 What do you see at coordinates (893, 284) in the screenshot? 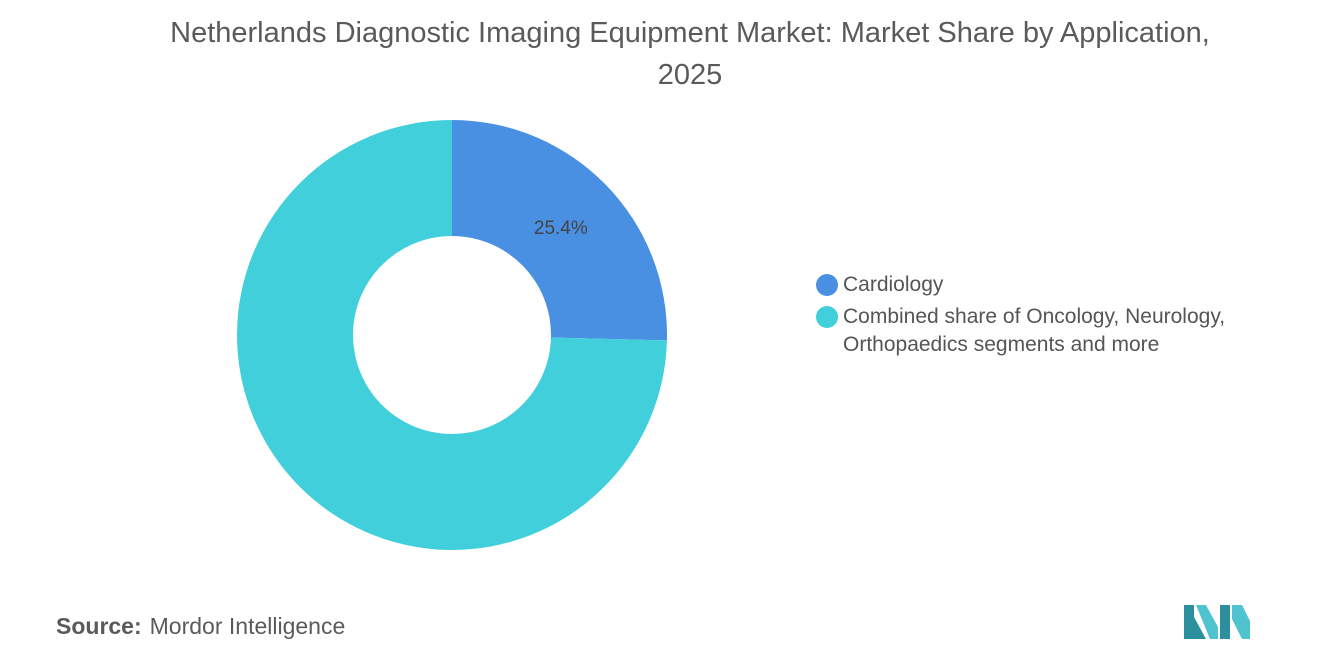
I see `legend-label: Cardiology` at bounding box center [893, 284].